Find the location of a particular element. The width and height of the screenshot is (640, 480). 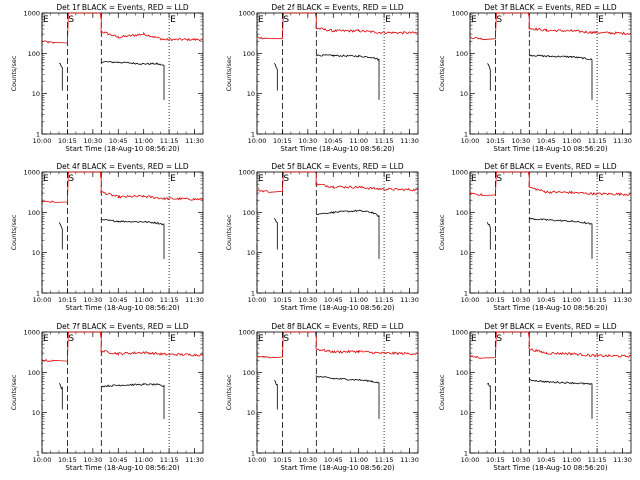

chart-title: Det 1f BLACK = Events, RED = LLD is located at coordinates (122, 7).